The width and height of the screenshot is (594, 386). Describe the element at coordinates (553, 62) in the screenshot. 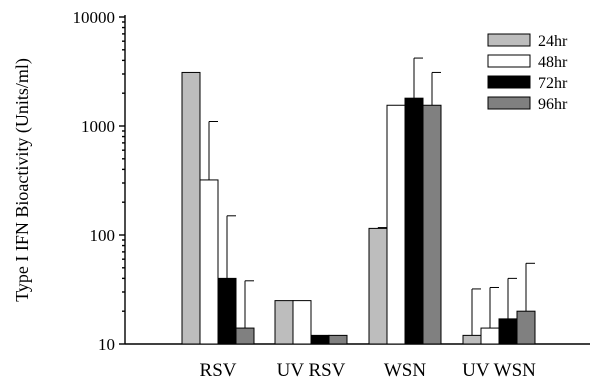

I see `legend-label: 48hr` at that location.